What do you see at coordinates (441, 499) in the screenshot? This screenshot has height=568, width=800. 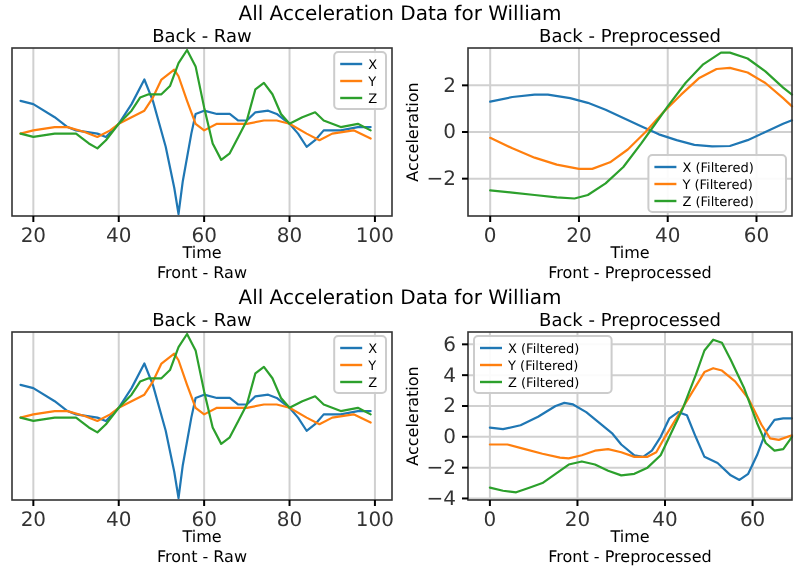 I see `y-tick-label: −4` at bounding box center [441, 499].